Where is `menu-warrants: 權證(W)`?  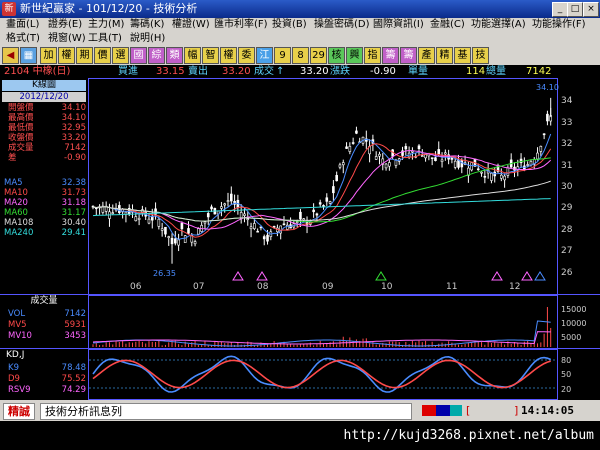
menu-warrants: 權證(W) is located at coordinates (191, 24).